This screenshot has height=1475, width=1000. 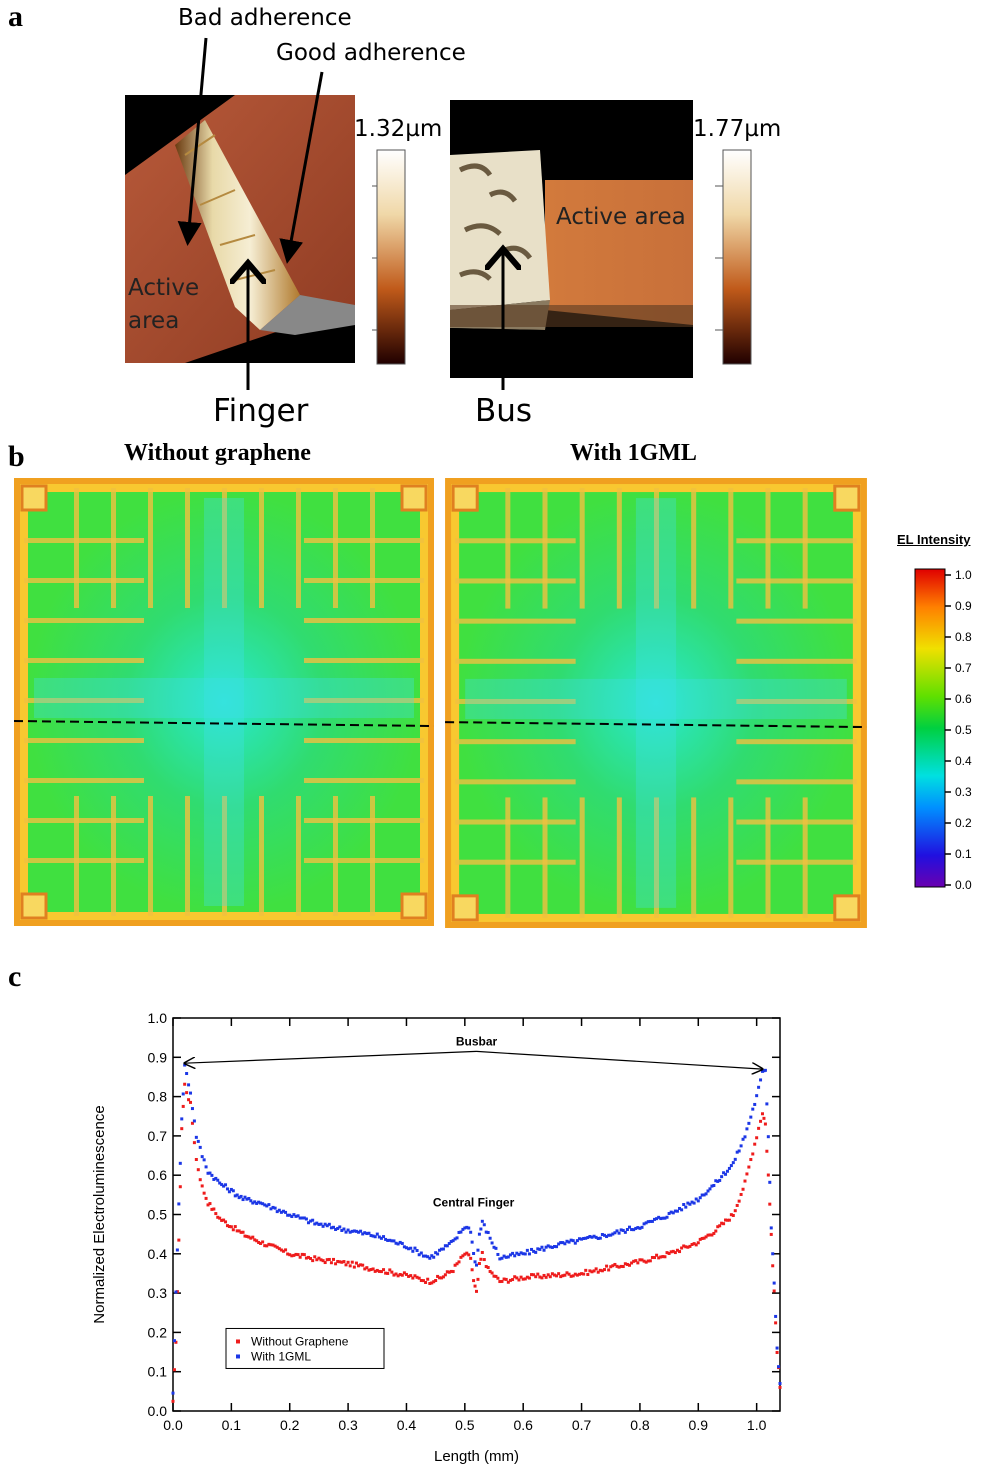 I want to click on x-tick-label: 0.2, so click(x=290, y=1425).